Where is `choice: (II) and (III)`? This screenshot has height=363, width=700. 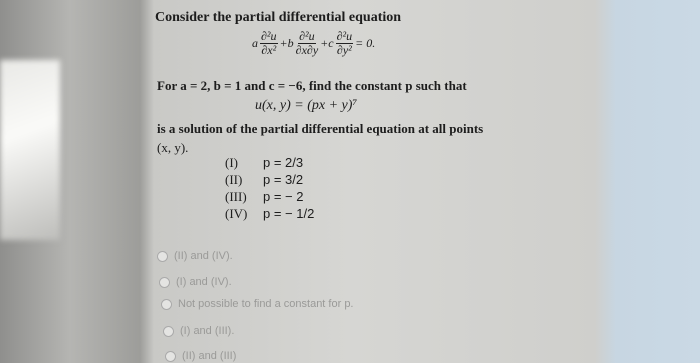
choice: (II) and (III) is located at coordinates (200, 356).